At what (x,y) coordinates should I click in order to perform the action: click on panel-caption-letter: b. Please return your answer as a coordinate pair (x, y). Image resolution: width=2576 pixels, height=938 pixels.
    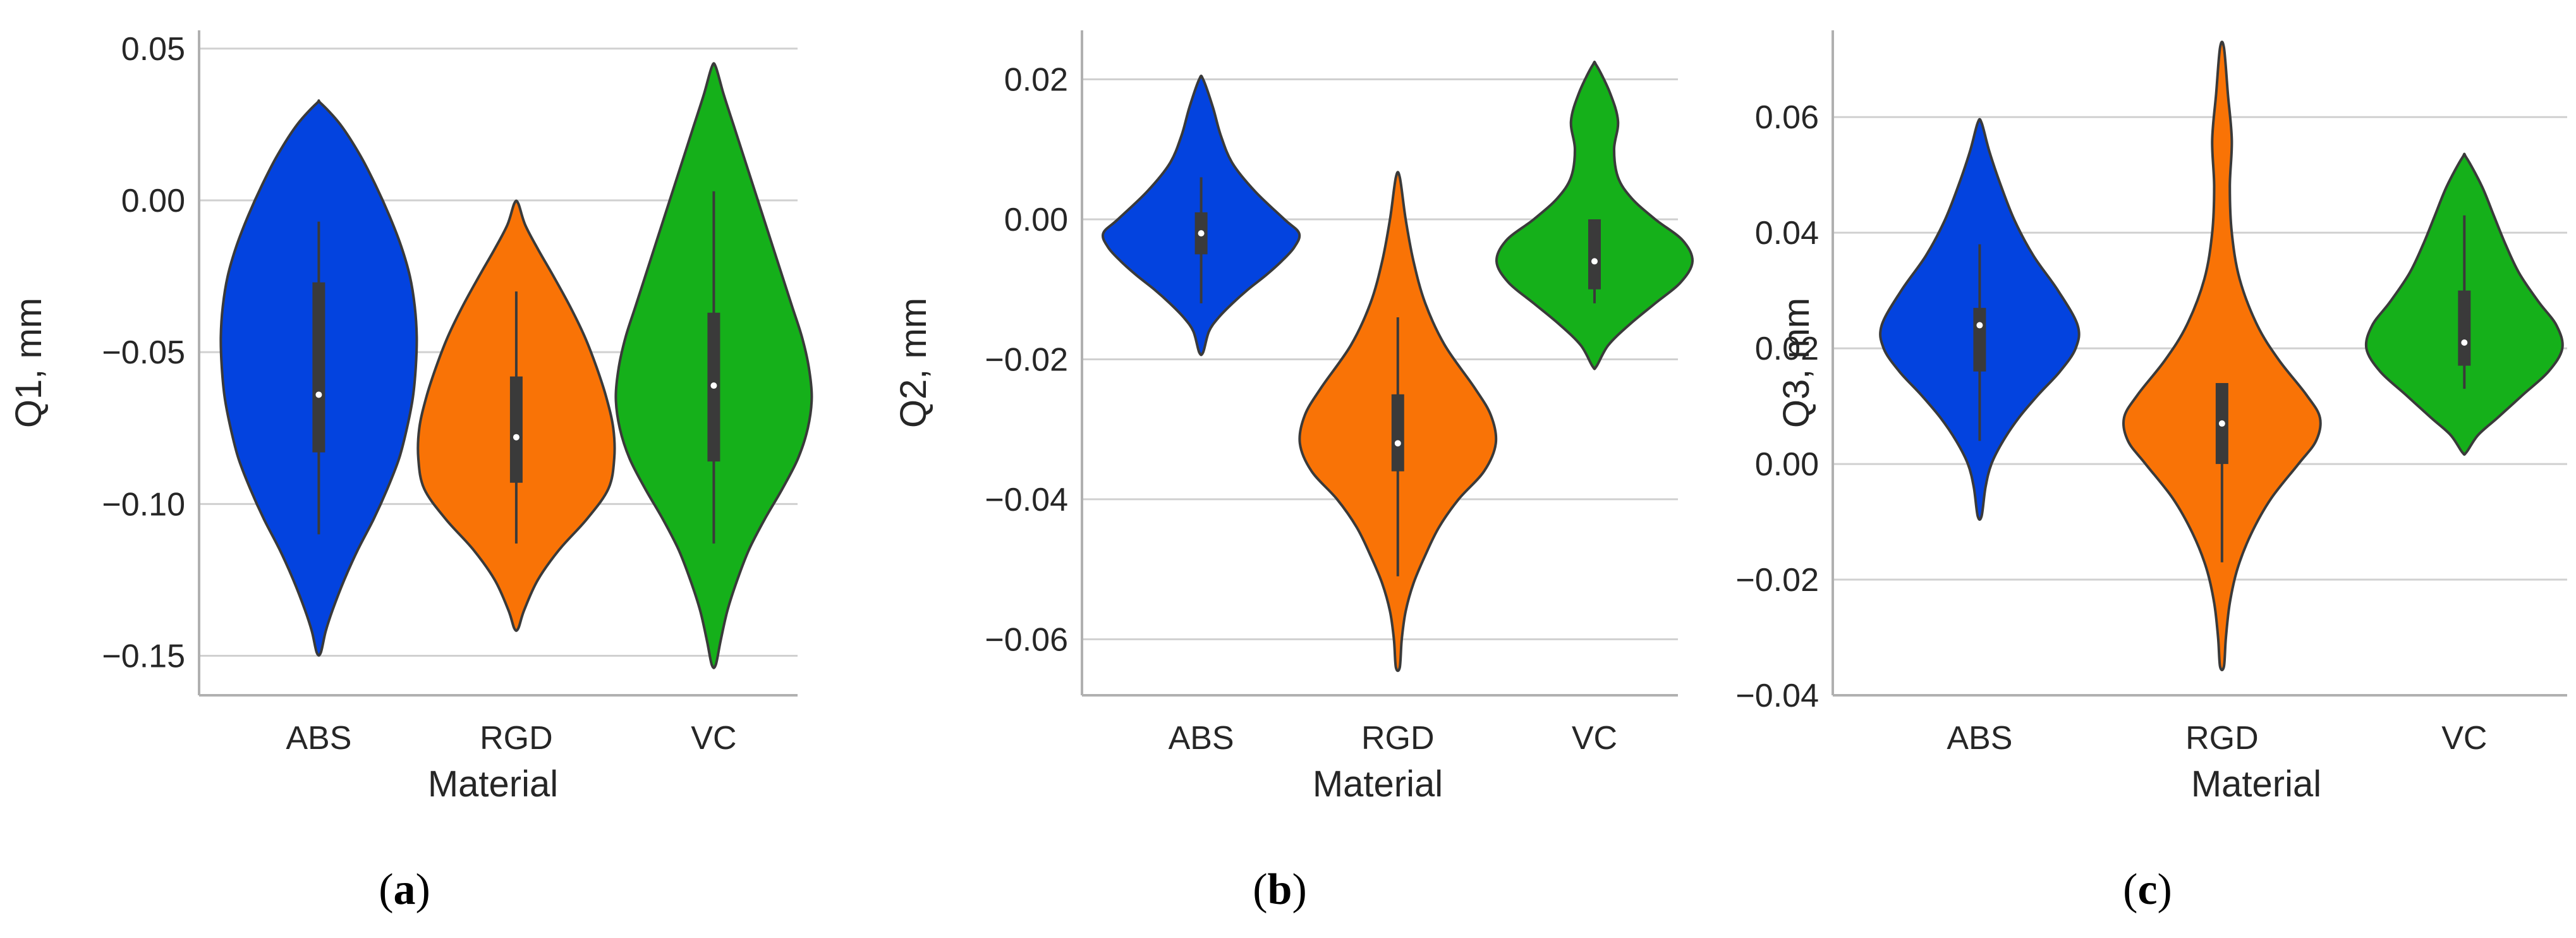
    Looking at the image, I should click on (1280, 889).